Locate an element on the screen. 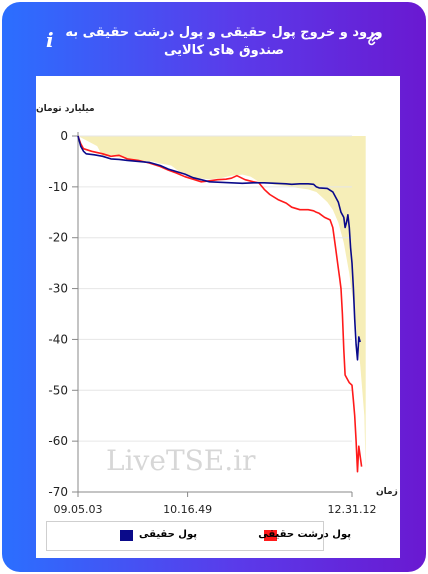 The image size is (428, 574). y-tick-label: -50 is located at coordinates (58, 390).